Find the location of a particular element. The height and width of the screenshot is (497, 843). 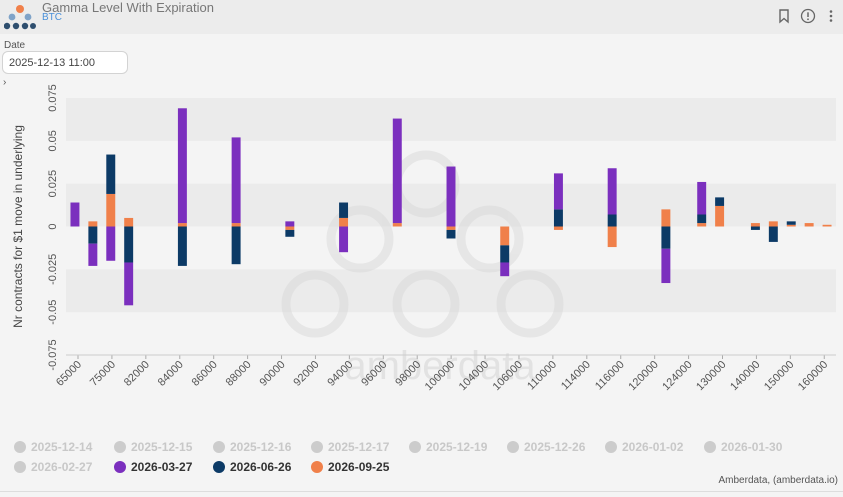

x-tick-label: 82000 is located at coordinates (137, 374).